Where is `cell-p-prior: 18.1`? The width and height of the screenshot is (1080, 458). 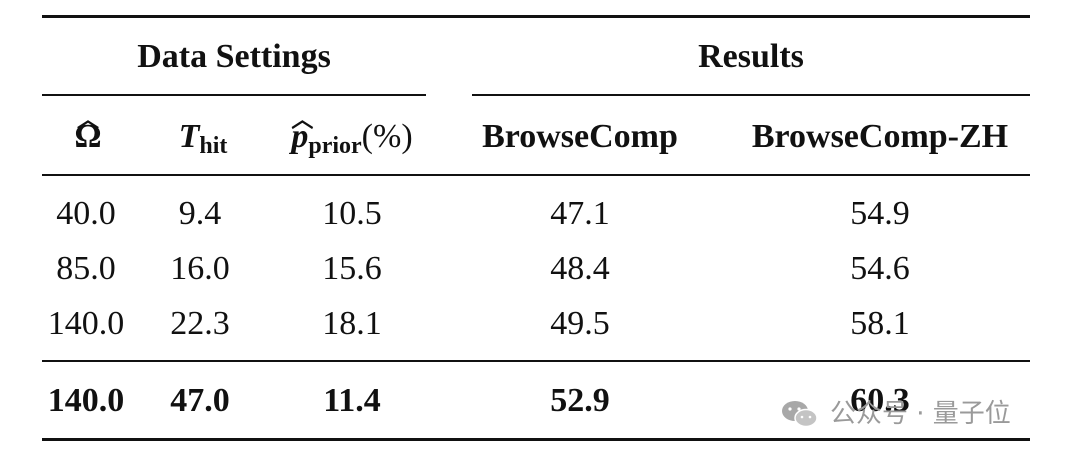
cell-p-prior: 18.1 is located at coordinates (352, 323).